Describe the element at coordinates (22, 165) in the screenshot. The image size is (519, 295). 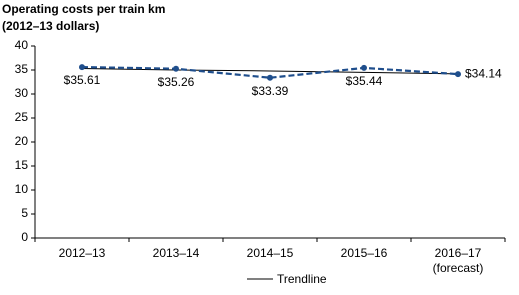
I see `y-tick-label: 15` at that location.